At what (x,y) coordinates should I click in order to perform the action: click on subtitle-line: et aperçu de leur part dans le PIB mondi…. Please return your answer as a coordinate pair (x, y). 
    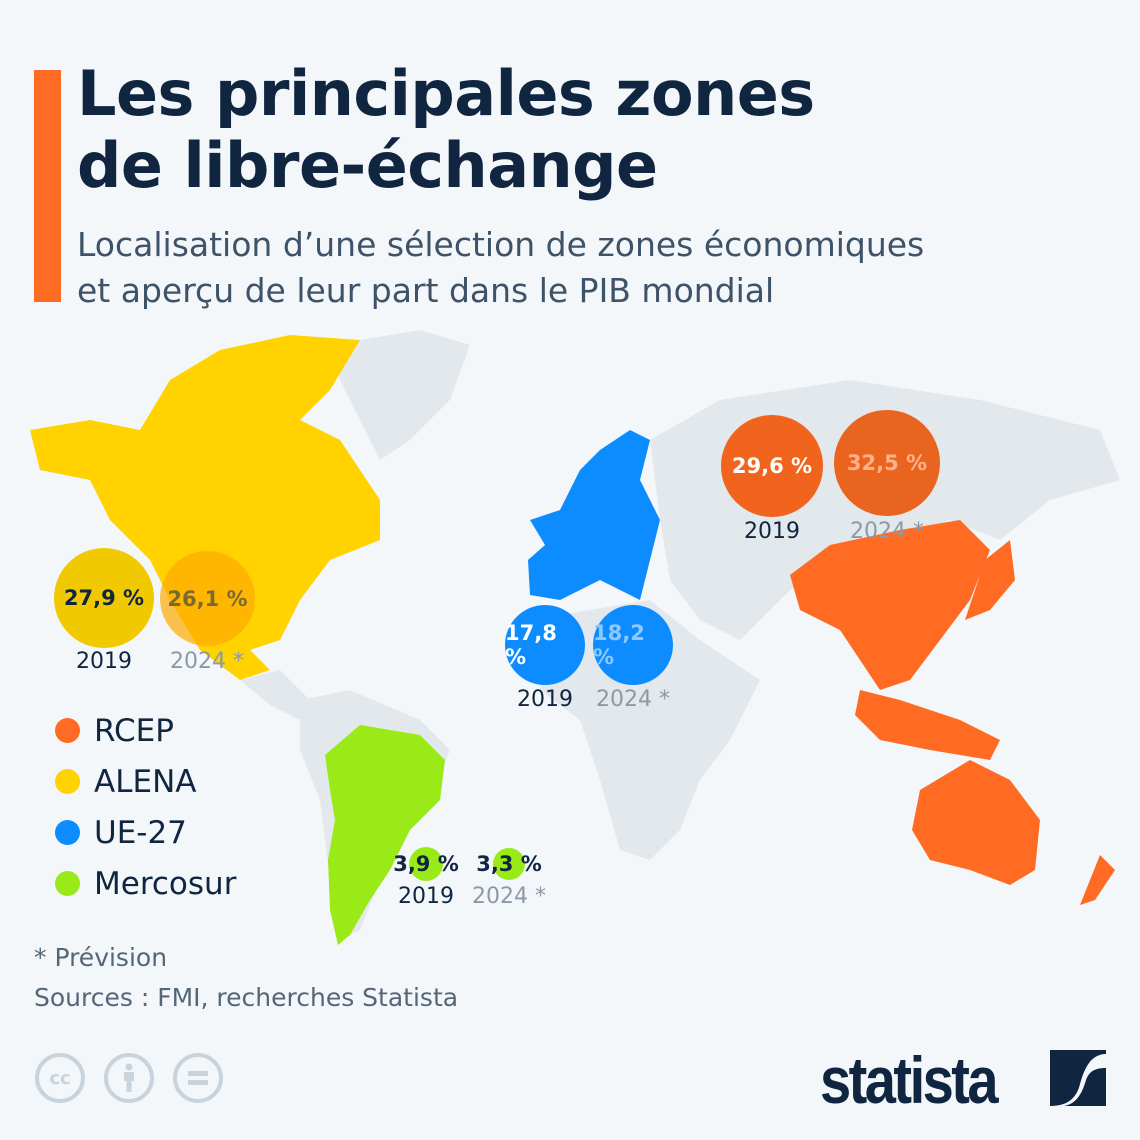
    Looking at the image, I should click on (426, 290).